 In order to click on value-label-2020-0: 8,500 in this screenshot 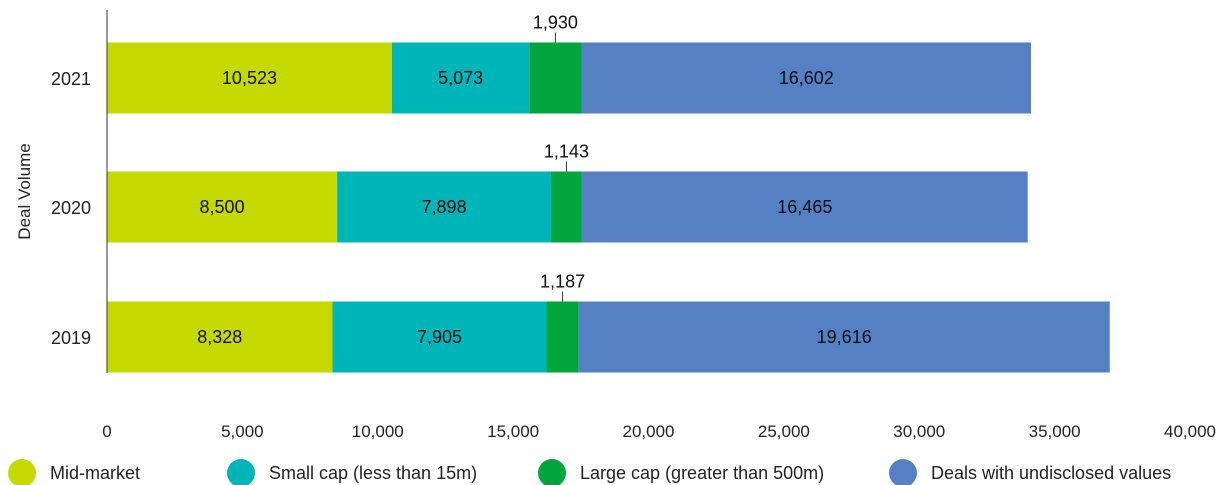, I will do `click(222, 207)`.